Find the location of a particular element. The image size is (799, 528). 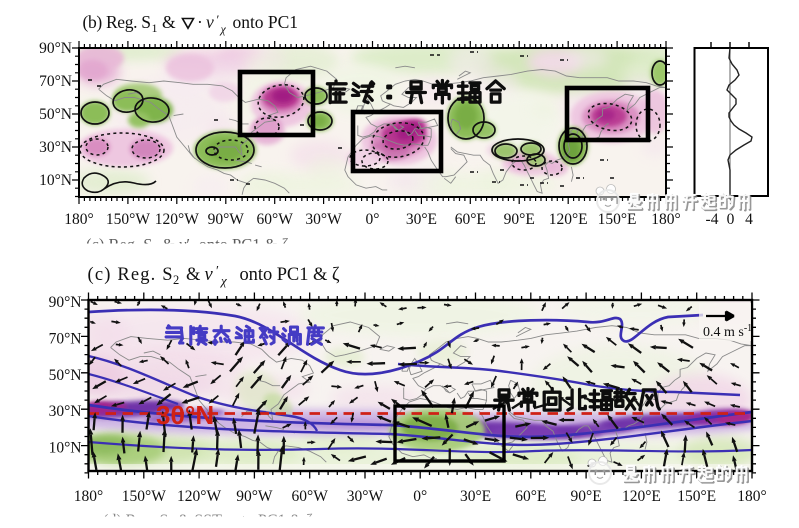

svg-text: 4 is located at coordinates (749, 219).